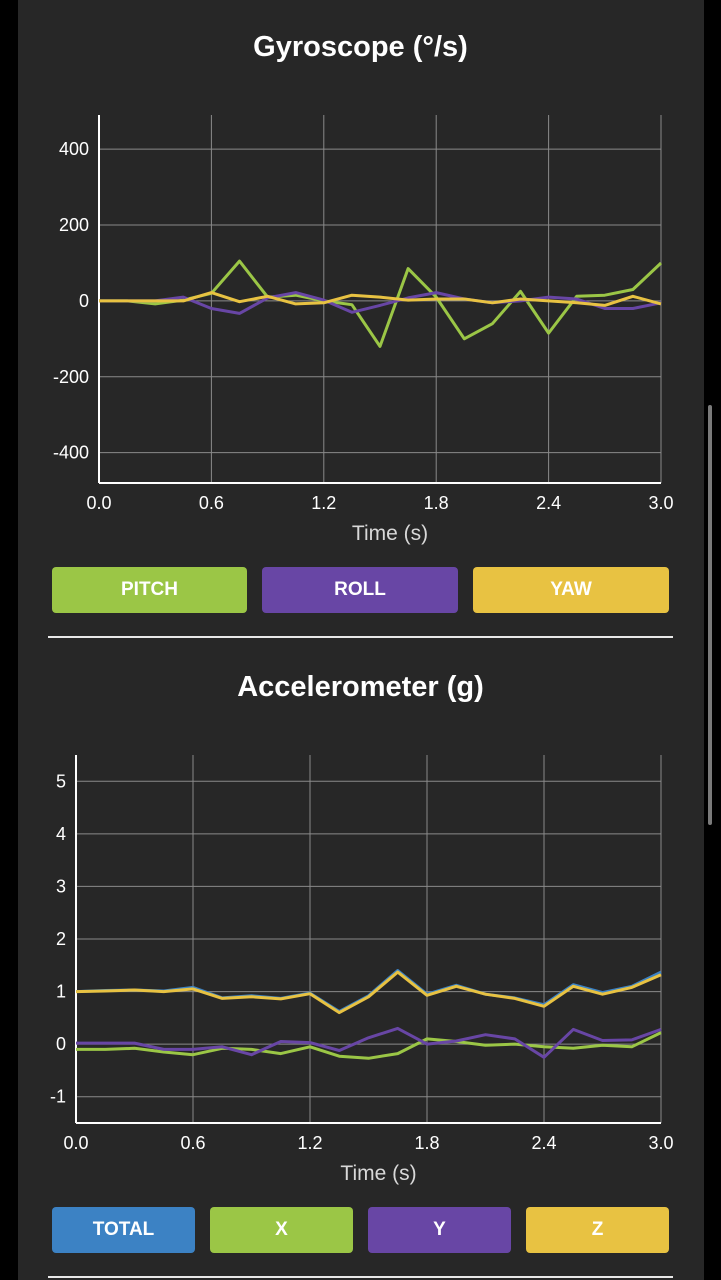 This screenshot has width=721, height=1280. I want to click on accel-x-axis-label: Time (s), so click(378, 1173).